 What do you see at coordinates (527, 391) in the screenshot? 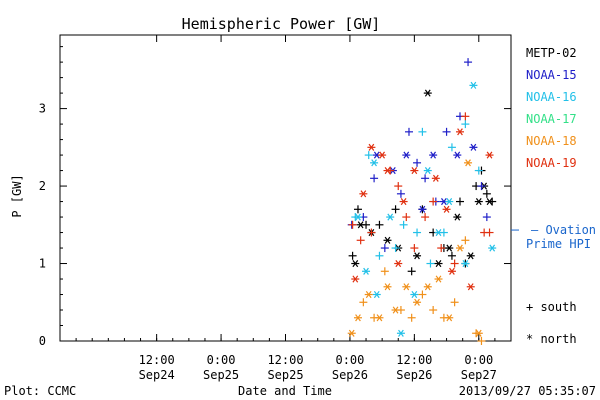
I see `plot-timestamp: 2013/09/27 05:35:07` at bounding box center [527, 391].